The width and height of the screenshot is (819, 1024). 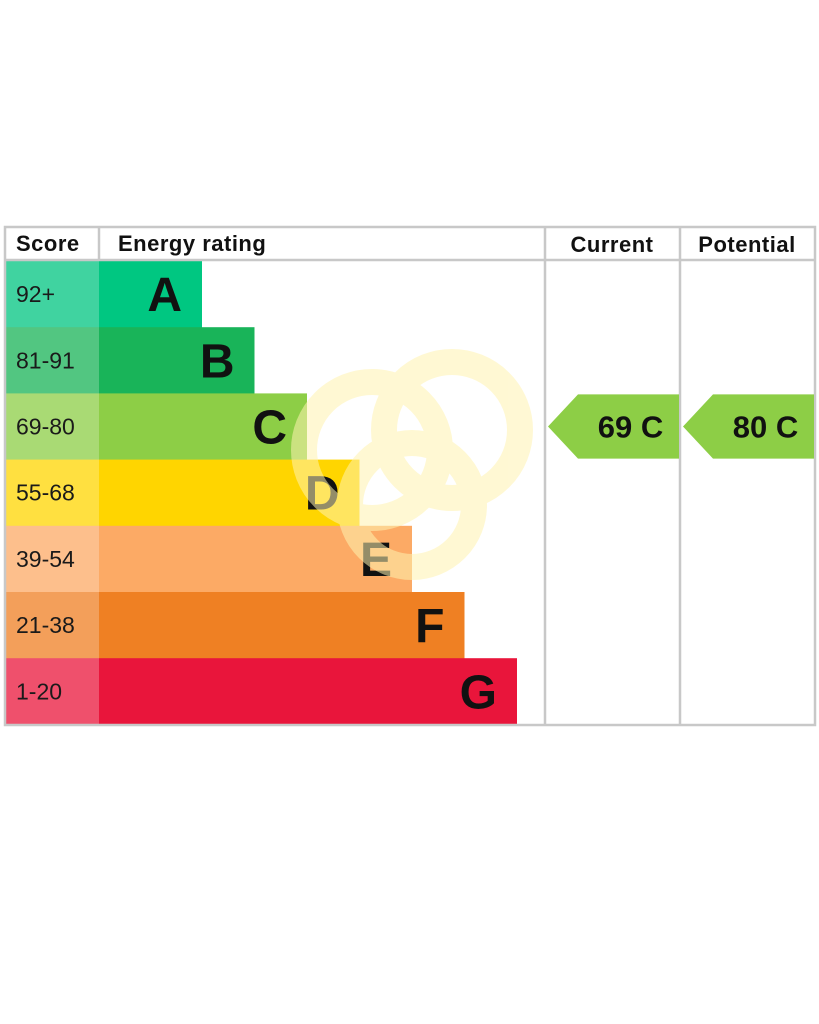 I want to click on band-bar-b, so click(x=177, y=360).